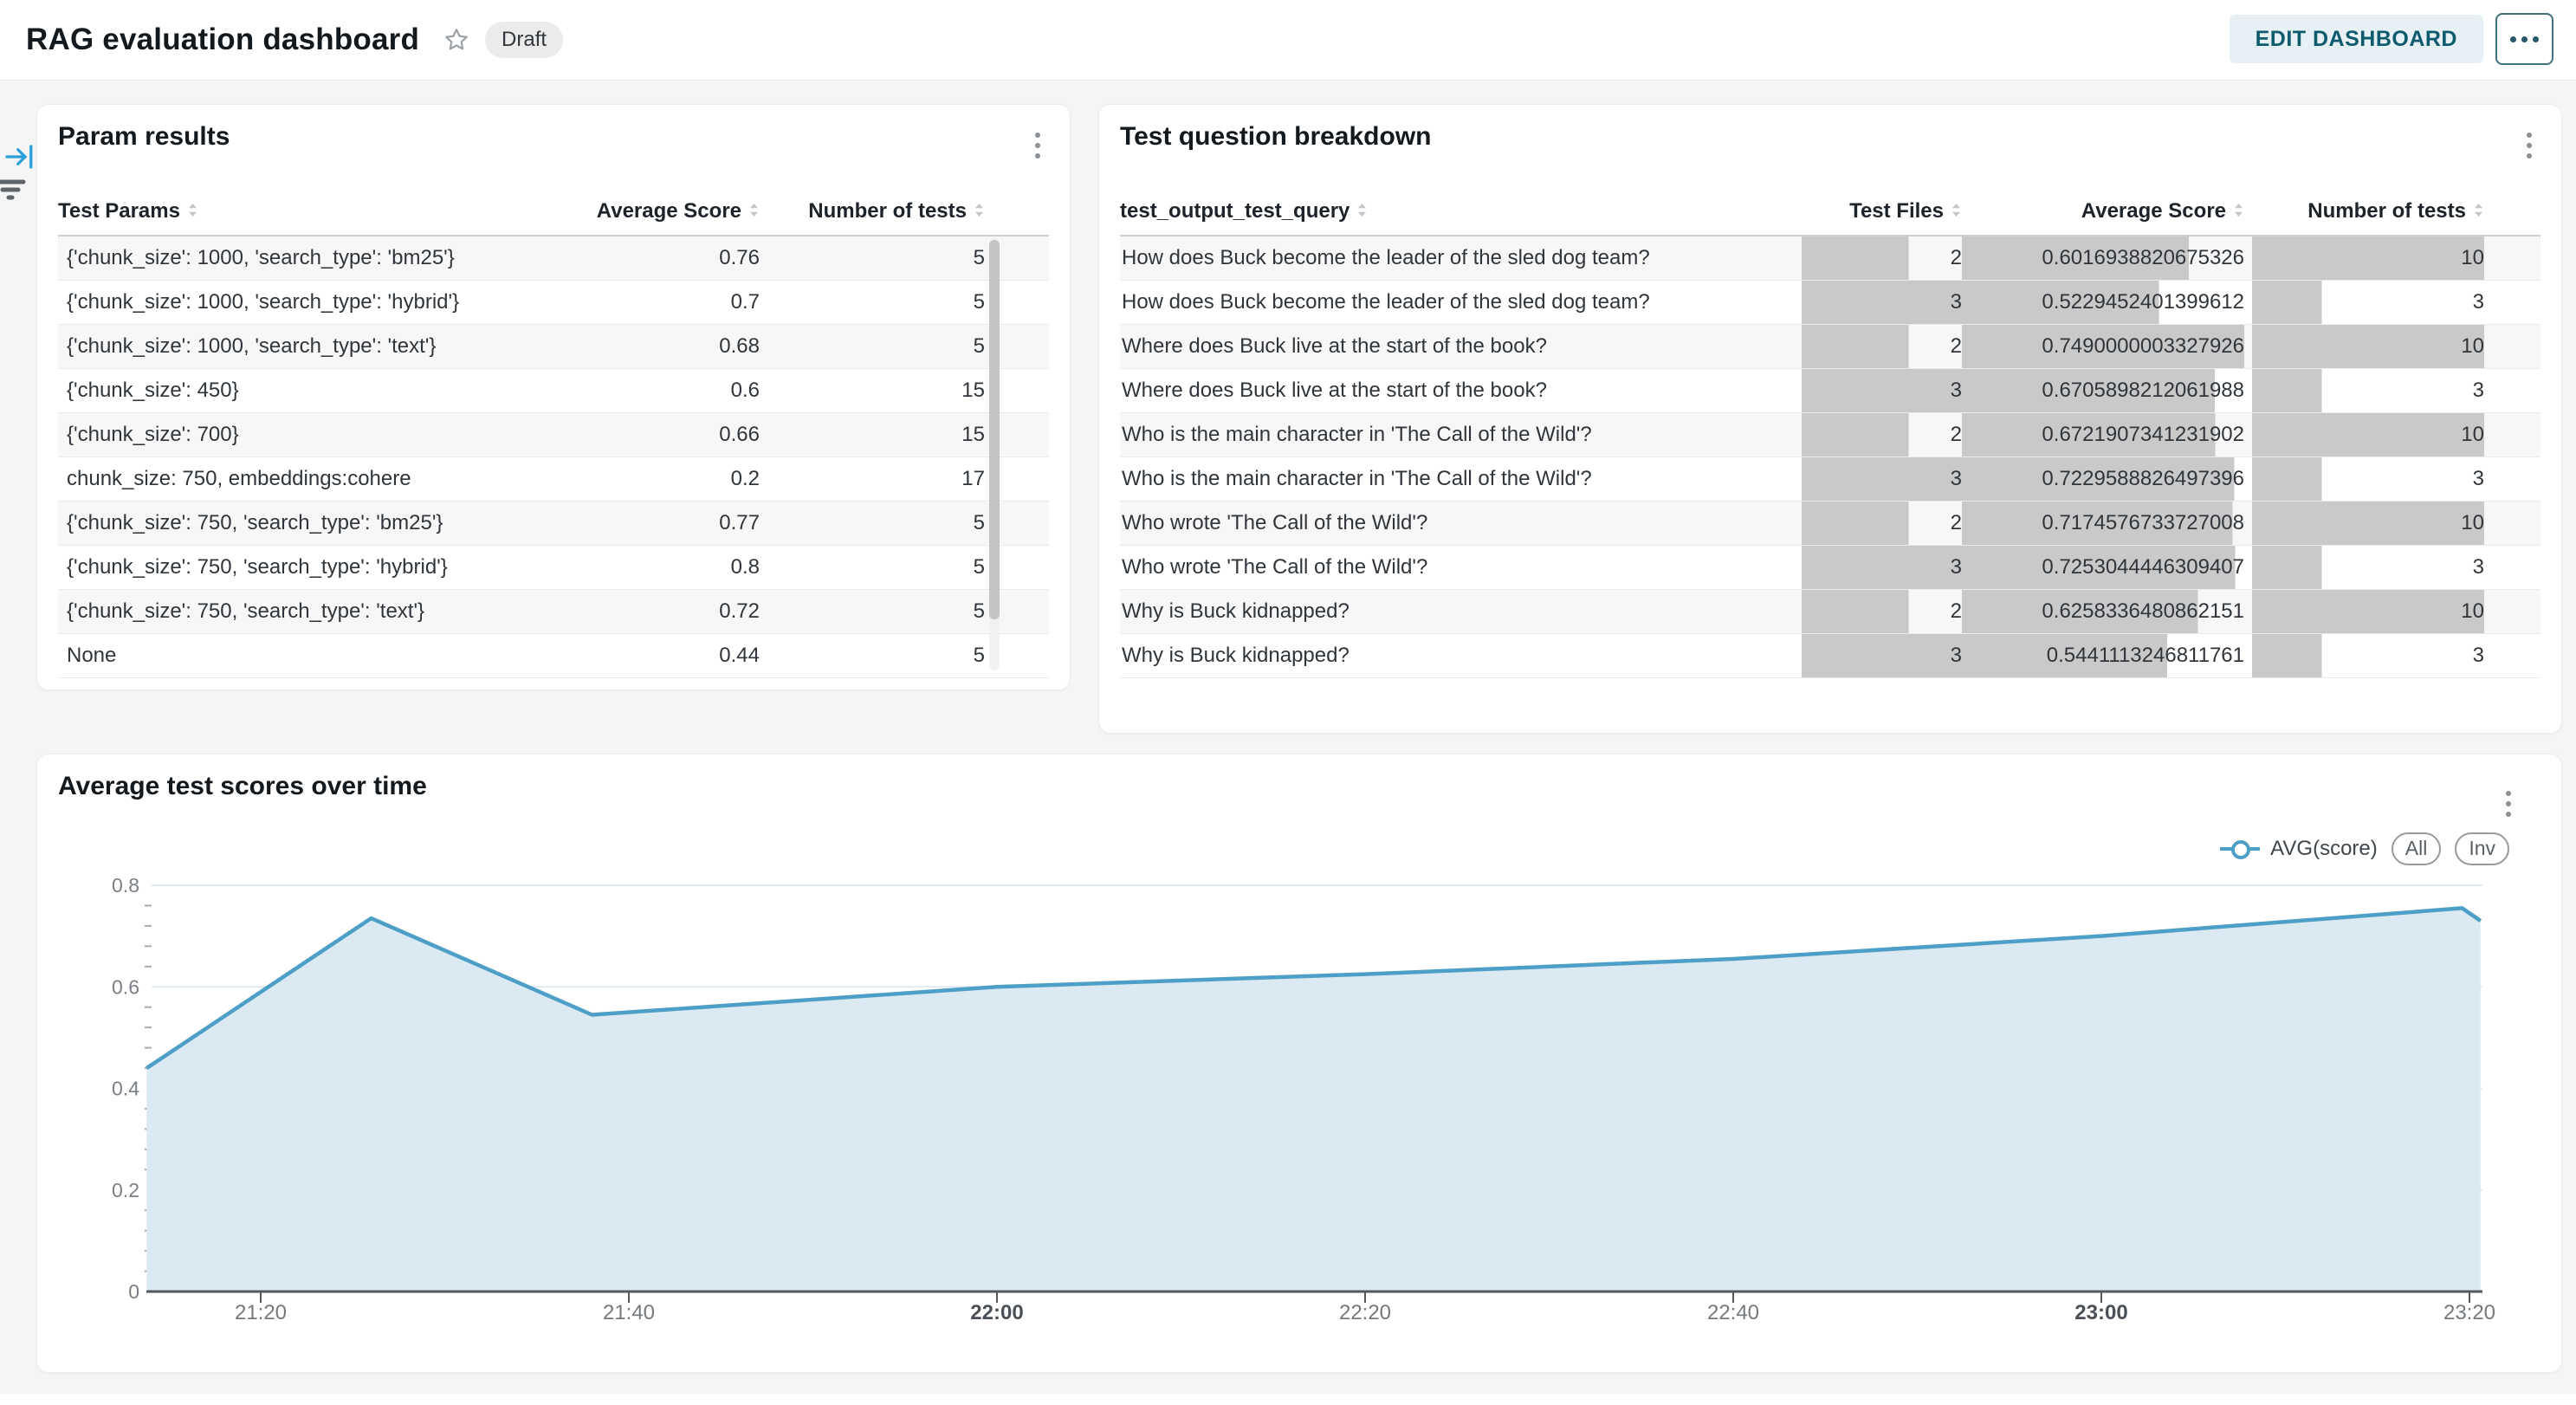 The height and width of the screenshot is (1405, 2576). Describe the element at coordinates (745, 390) in the screenshot. I see `average-score-cell: 0.6` at that location.